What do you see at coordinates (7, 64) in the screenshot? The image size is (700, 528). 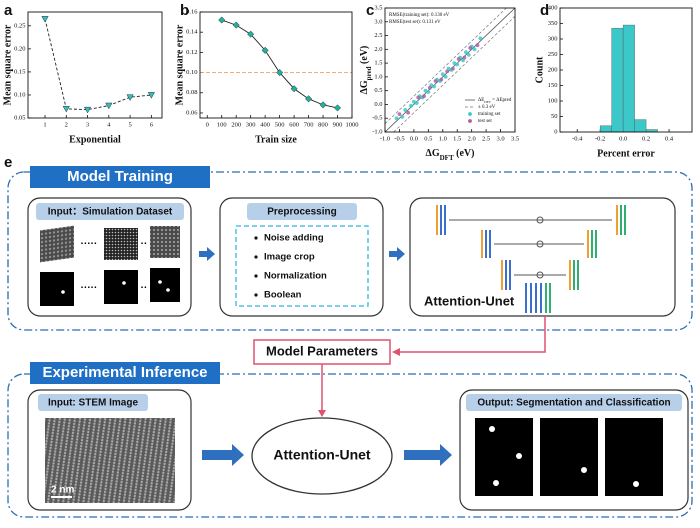 I see `y-axis-label: Mean square error` at bounding box center [7, 64].